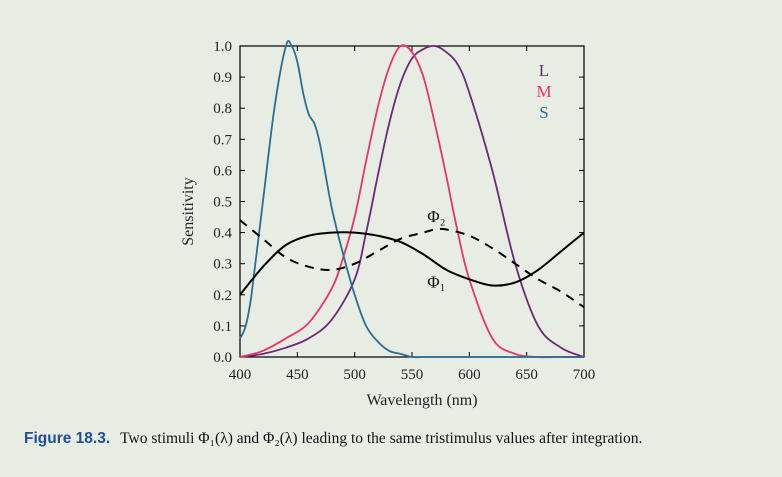  What do you see at coordinates (436, 216) in the screenshot?
I see `annotation-phi2: Φ₂` at bounding box center [436, 216].